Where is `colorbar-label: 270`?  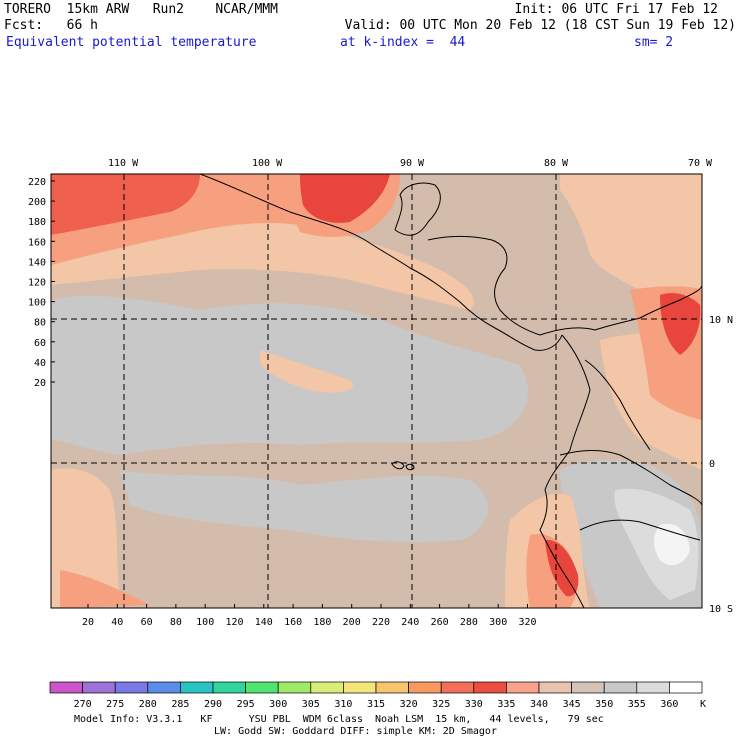
colorbar-label: 270 is located at coordinates (83, 704).